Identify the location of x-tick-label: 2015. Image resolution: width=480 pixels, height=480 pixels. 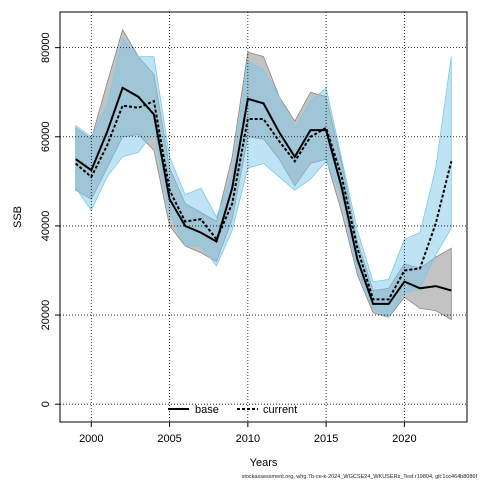
(326, 439).